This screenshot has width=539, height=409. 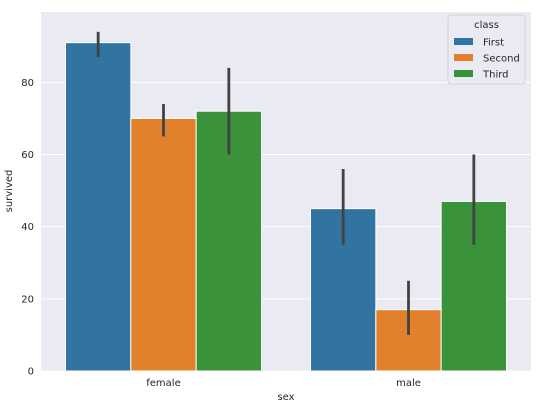 I want to click on bar-first-male, so click(x=343, y=290).